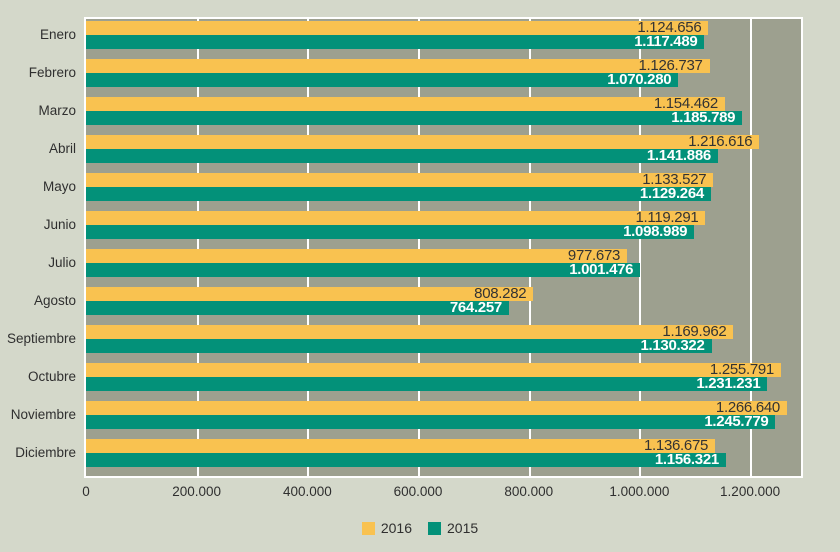 The width and height of the screenshot is (840, 552). I want to click on x-tick-label: 0, so click(86, 491).